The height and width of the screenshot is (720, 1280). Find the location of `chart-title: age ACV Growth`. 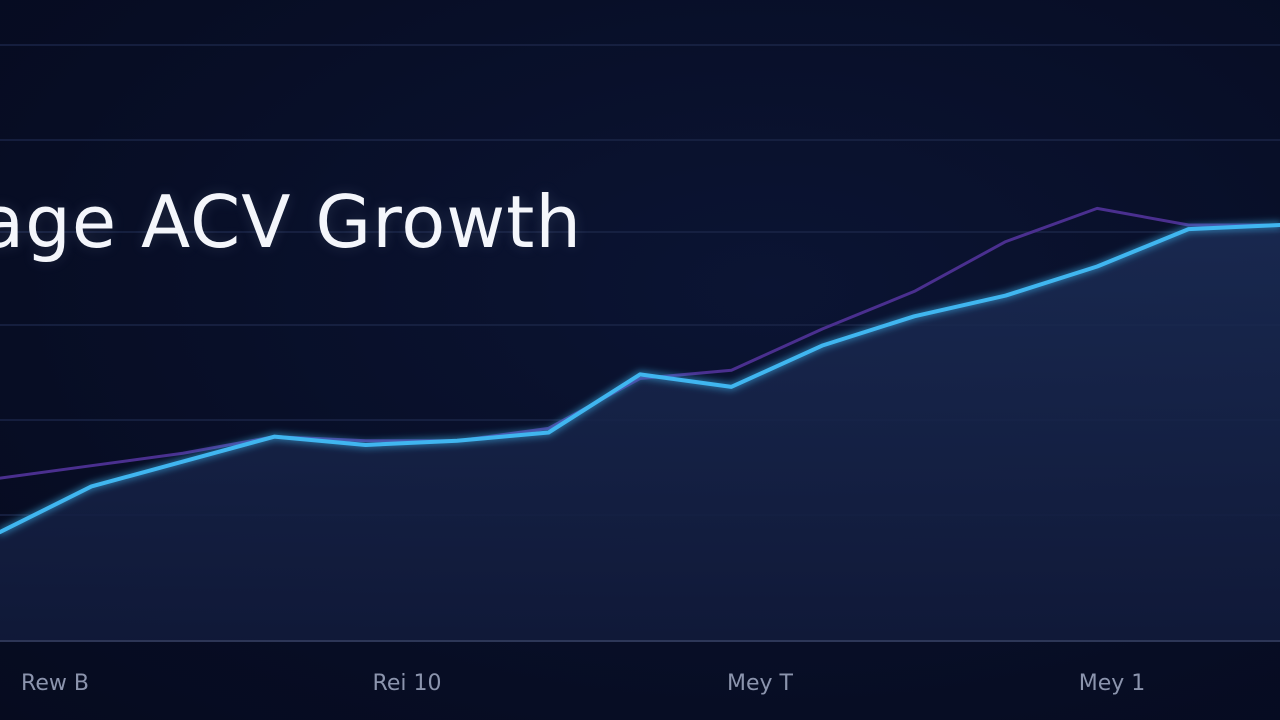

chart-title: age ACV Growth is located at coordinates (291, 222).